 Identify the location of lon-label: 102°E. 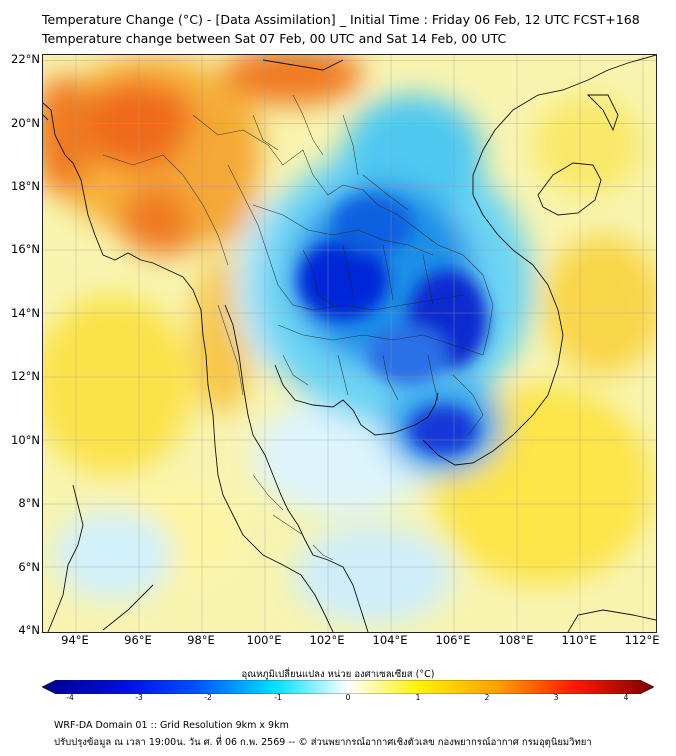
(327, 640).